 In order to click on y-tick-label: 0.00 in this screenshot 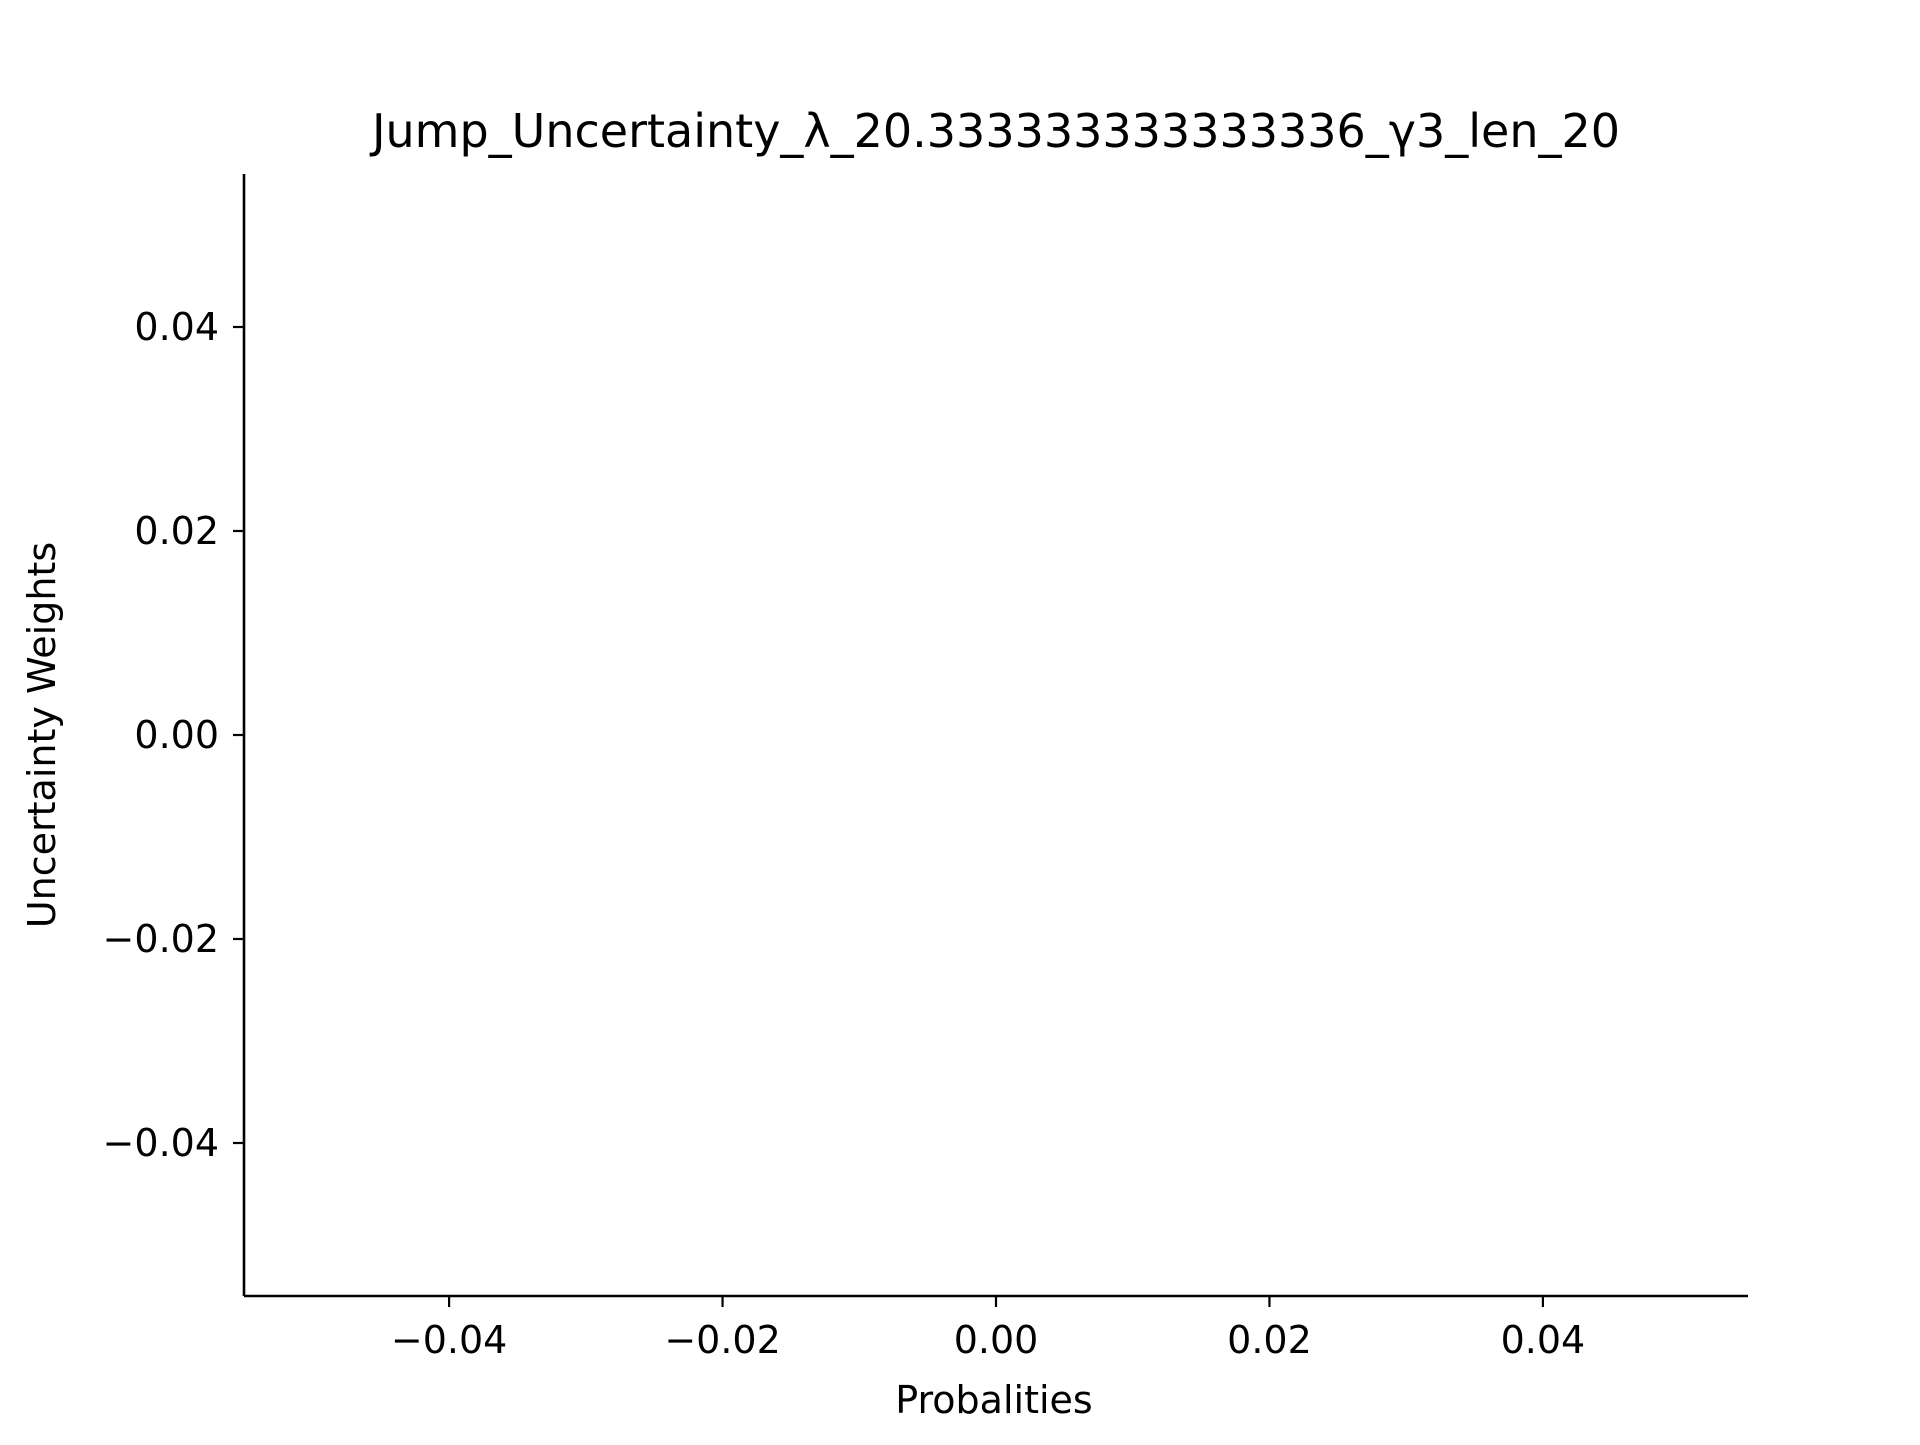, I will do `click(176, 735)`.